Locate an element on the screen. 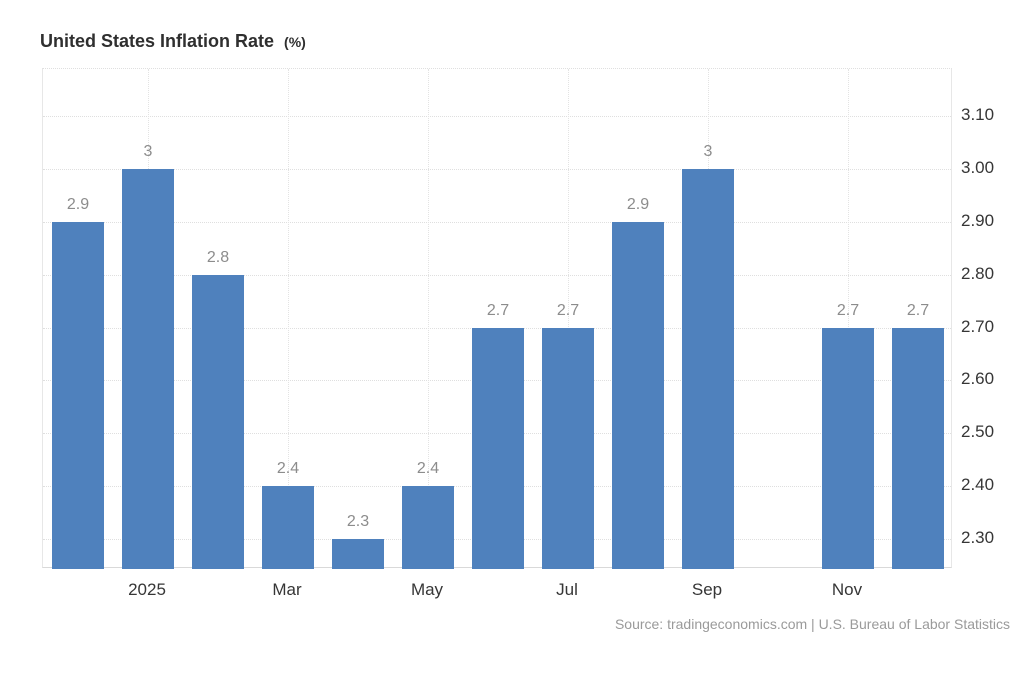 The width and height of the screenshot is (1024, 700). y-tick-label: 2.40 is located at coordinates (978, 484).